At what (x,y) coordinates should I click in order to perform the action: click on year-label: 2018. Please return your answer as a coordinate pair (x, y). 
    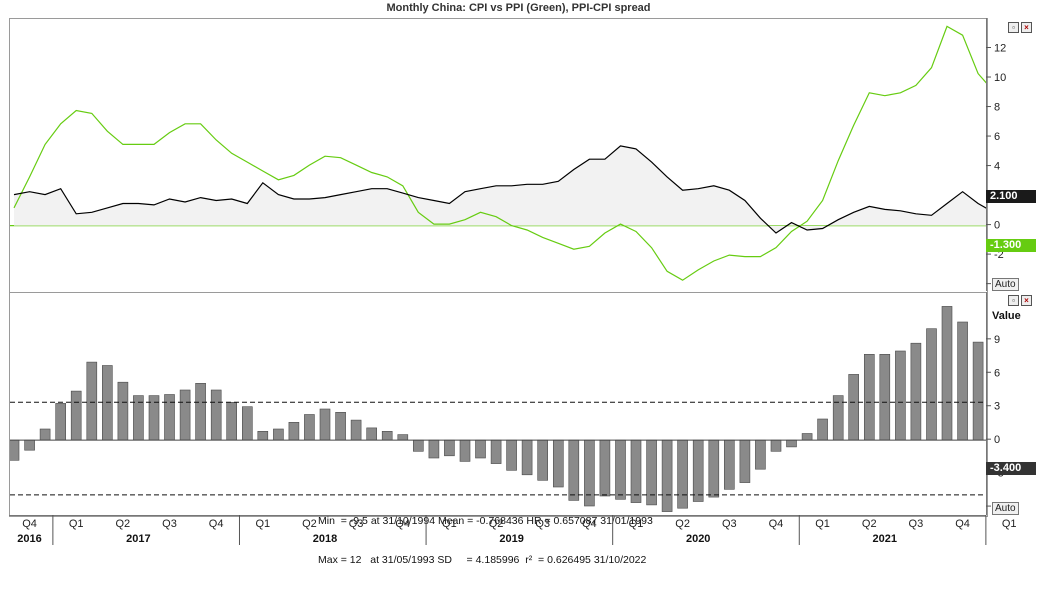
    Looking at the image, I should click on (325, 539).